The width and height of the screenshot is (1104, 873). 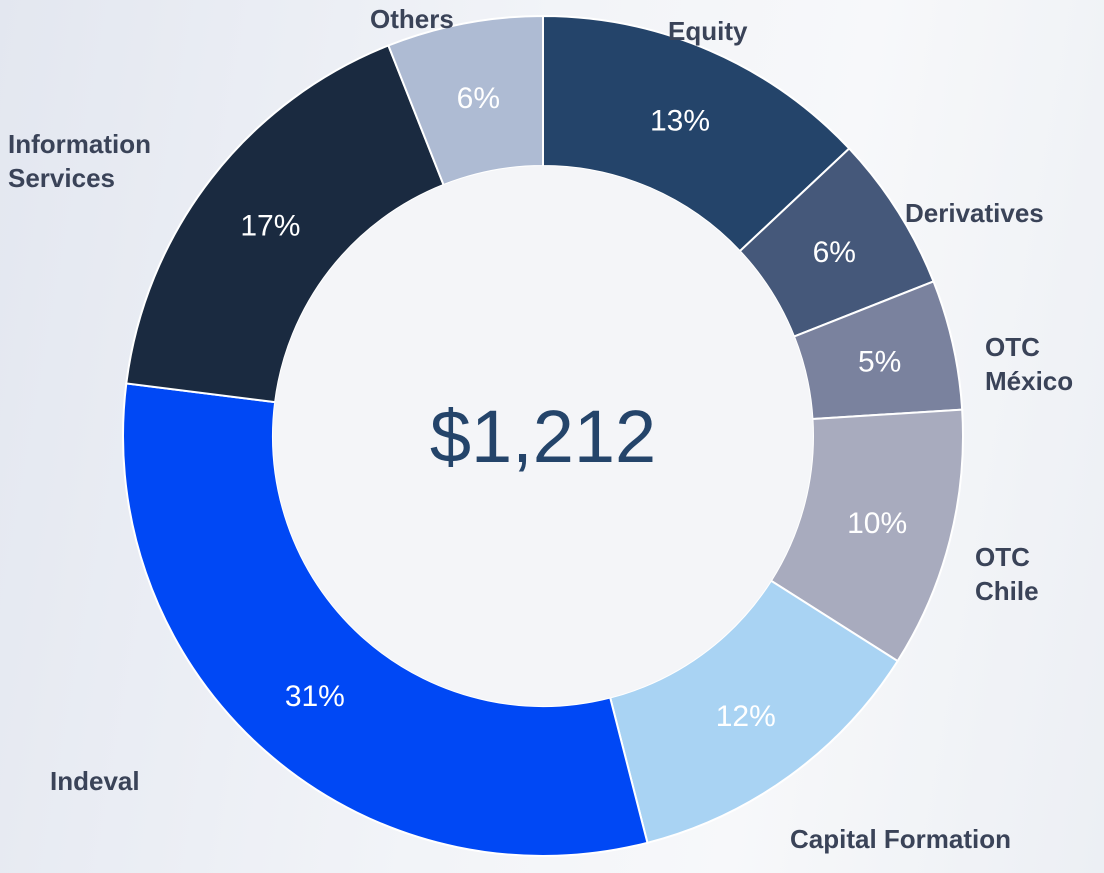 I want to click on category-label: Information Services, so click(x=79, y=161).